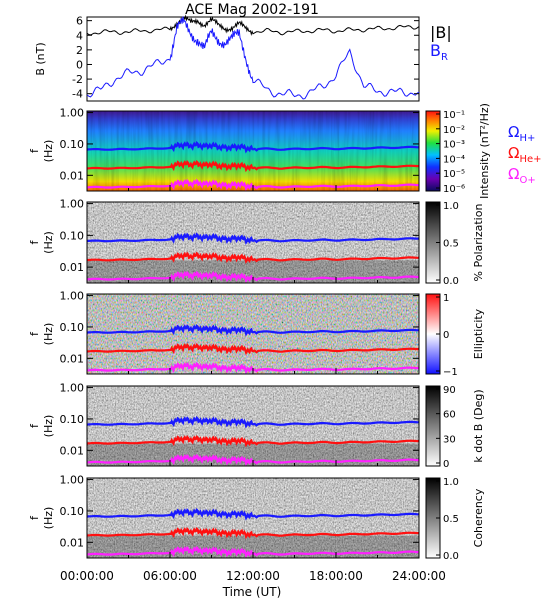 The image size is (550, 600). I want to click on time-axis: 00:00:00 06:00:00 12:00:00 18:00:00 24:00:00, so click(253, 576).